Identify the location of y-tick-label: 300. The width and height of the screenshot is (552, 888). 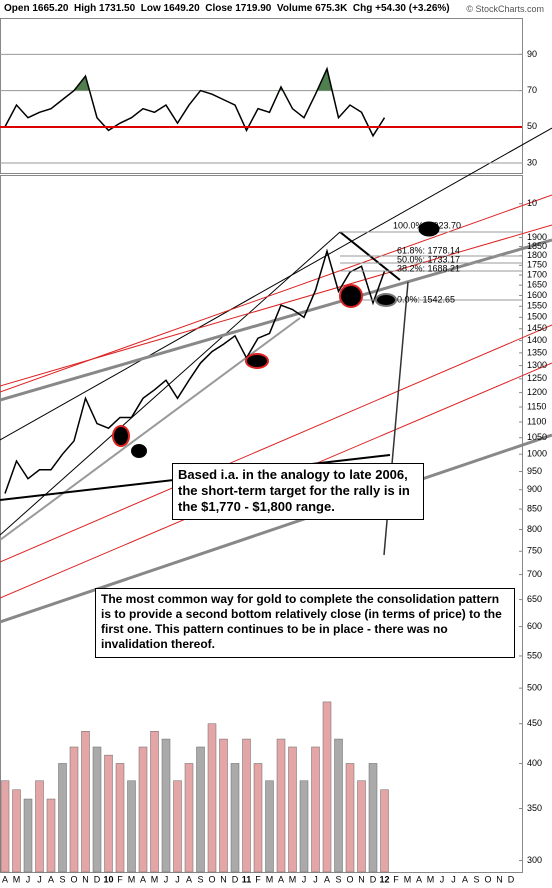
(534, 860).